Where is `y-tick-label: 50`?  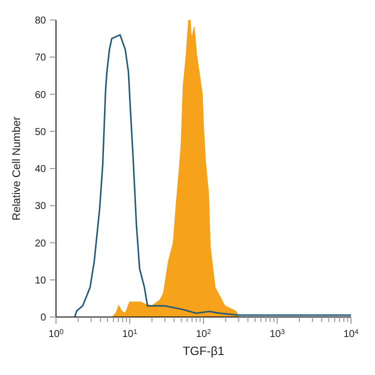
y-tick-label: 50 is located at coordinates (40, 132).